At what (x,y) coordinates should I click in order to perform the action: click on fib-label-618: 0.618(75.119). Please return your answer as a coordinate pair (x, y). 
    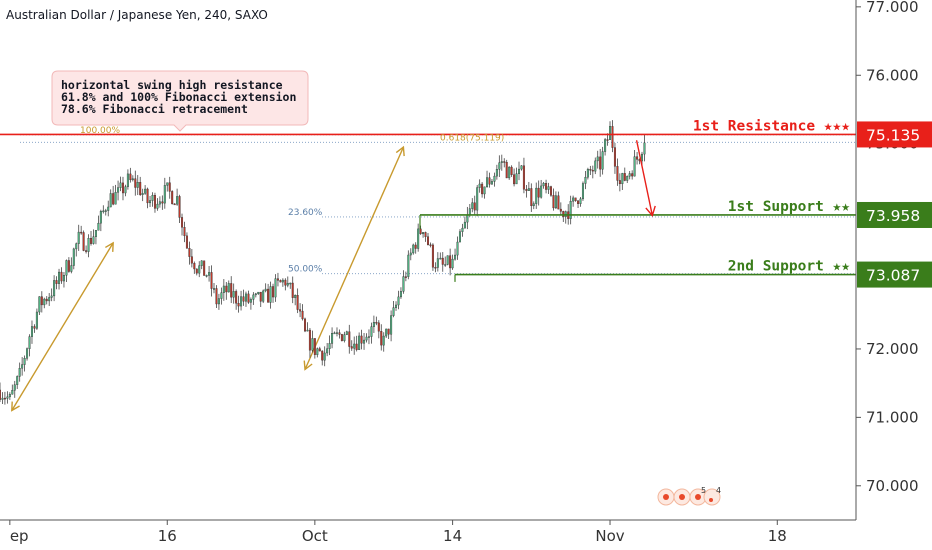
    Looking at the image, I should click on (472, 138).